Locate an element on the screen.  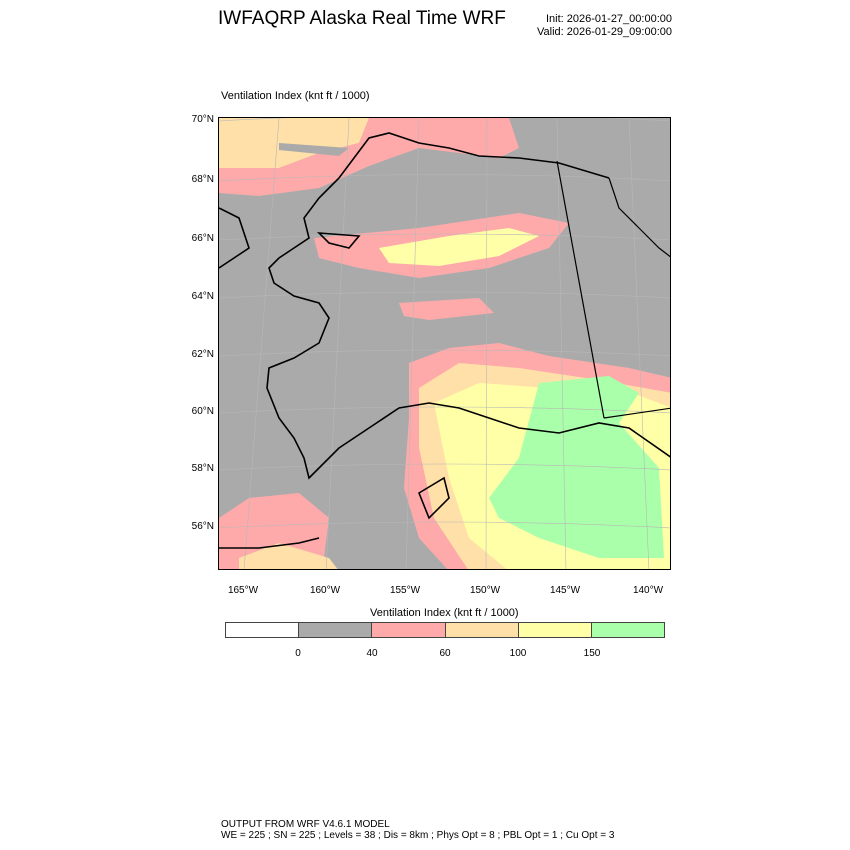
region-gray-north-strip is located at coordinates (314, 149).